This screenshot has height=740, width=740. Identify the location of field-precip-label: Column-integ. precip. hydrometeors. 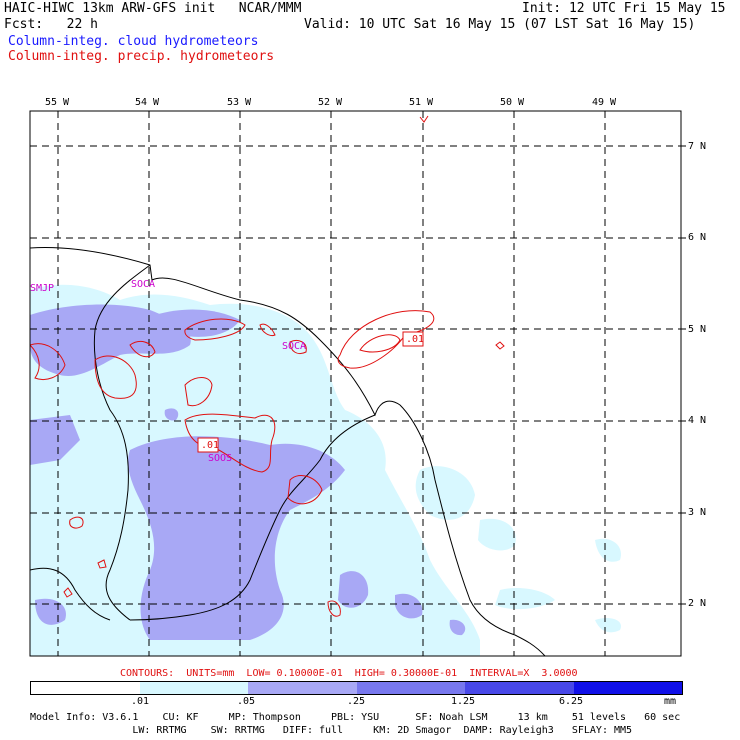
(141, 56).